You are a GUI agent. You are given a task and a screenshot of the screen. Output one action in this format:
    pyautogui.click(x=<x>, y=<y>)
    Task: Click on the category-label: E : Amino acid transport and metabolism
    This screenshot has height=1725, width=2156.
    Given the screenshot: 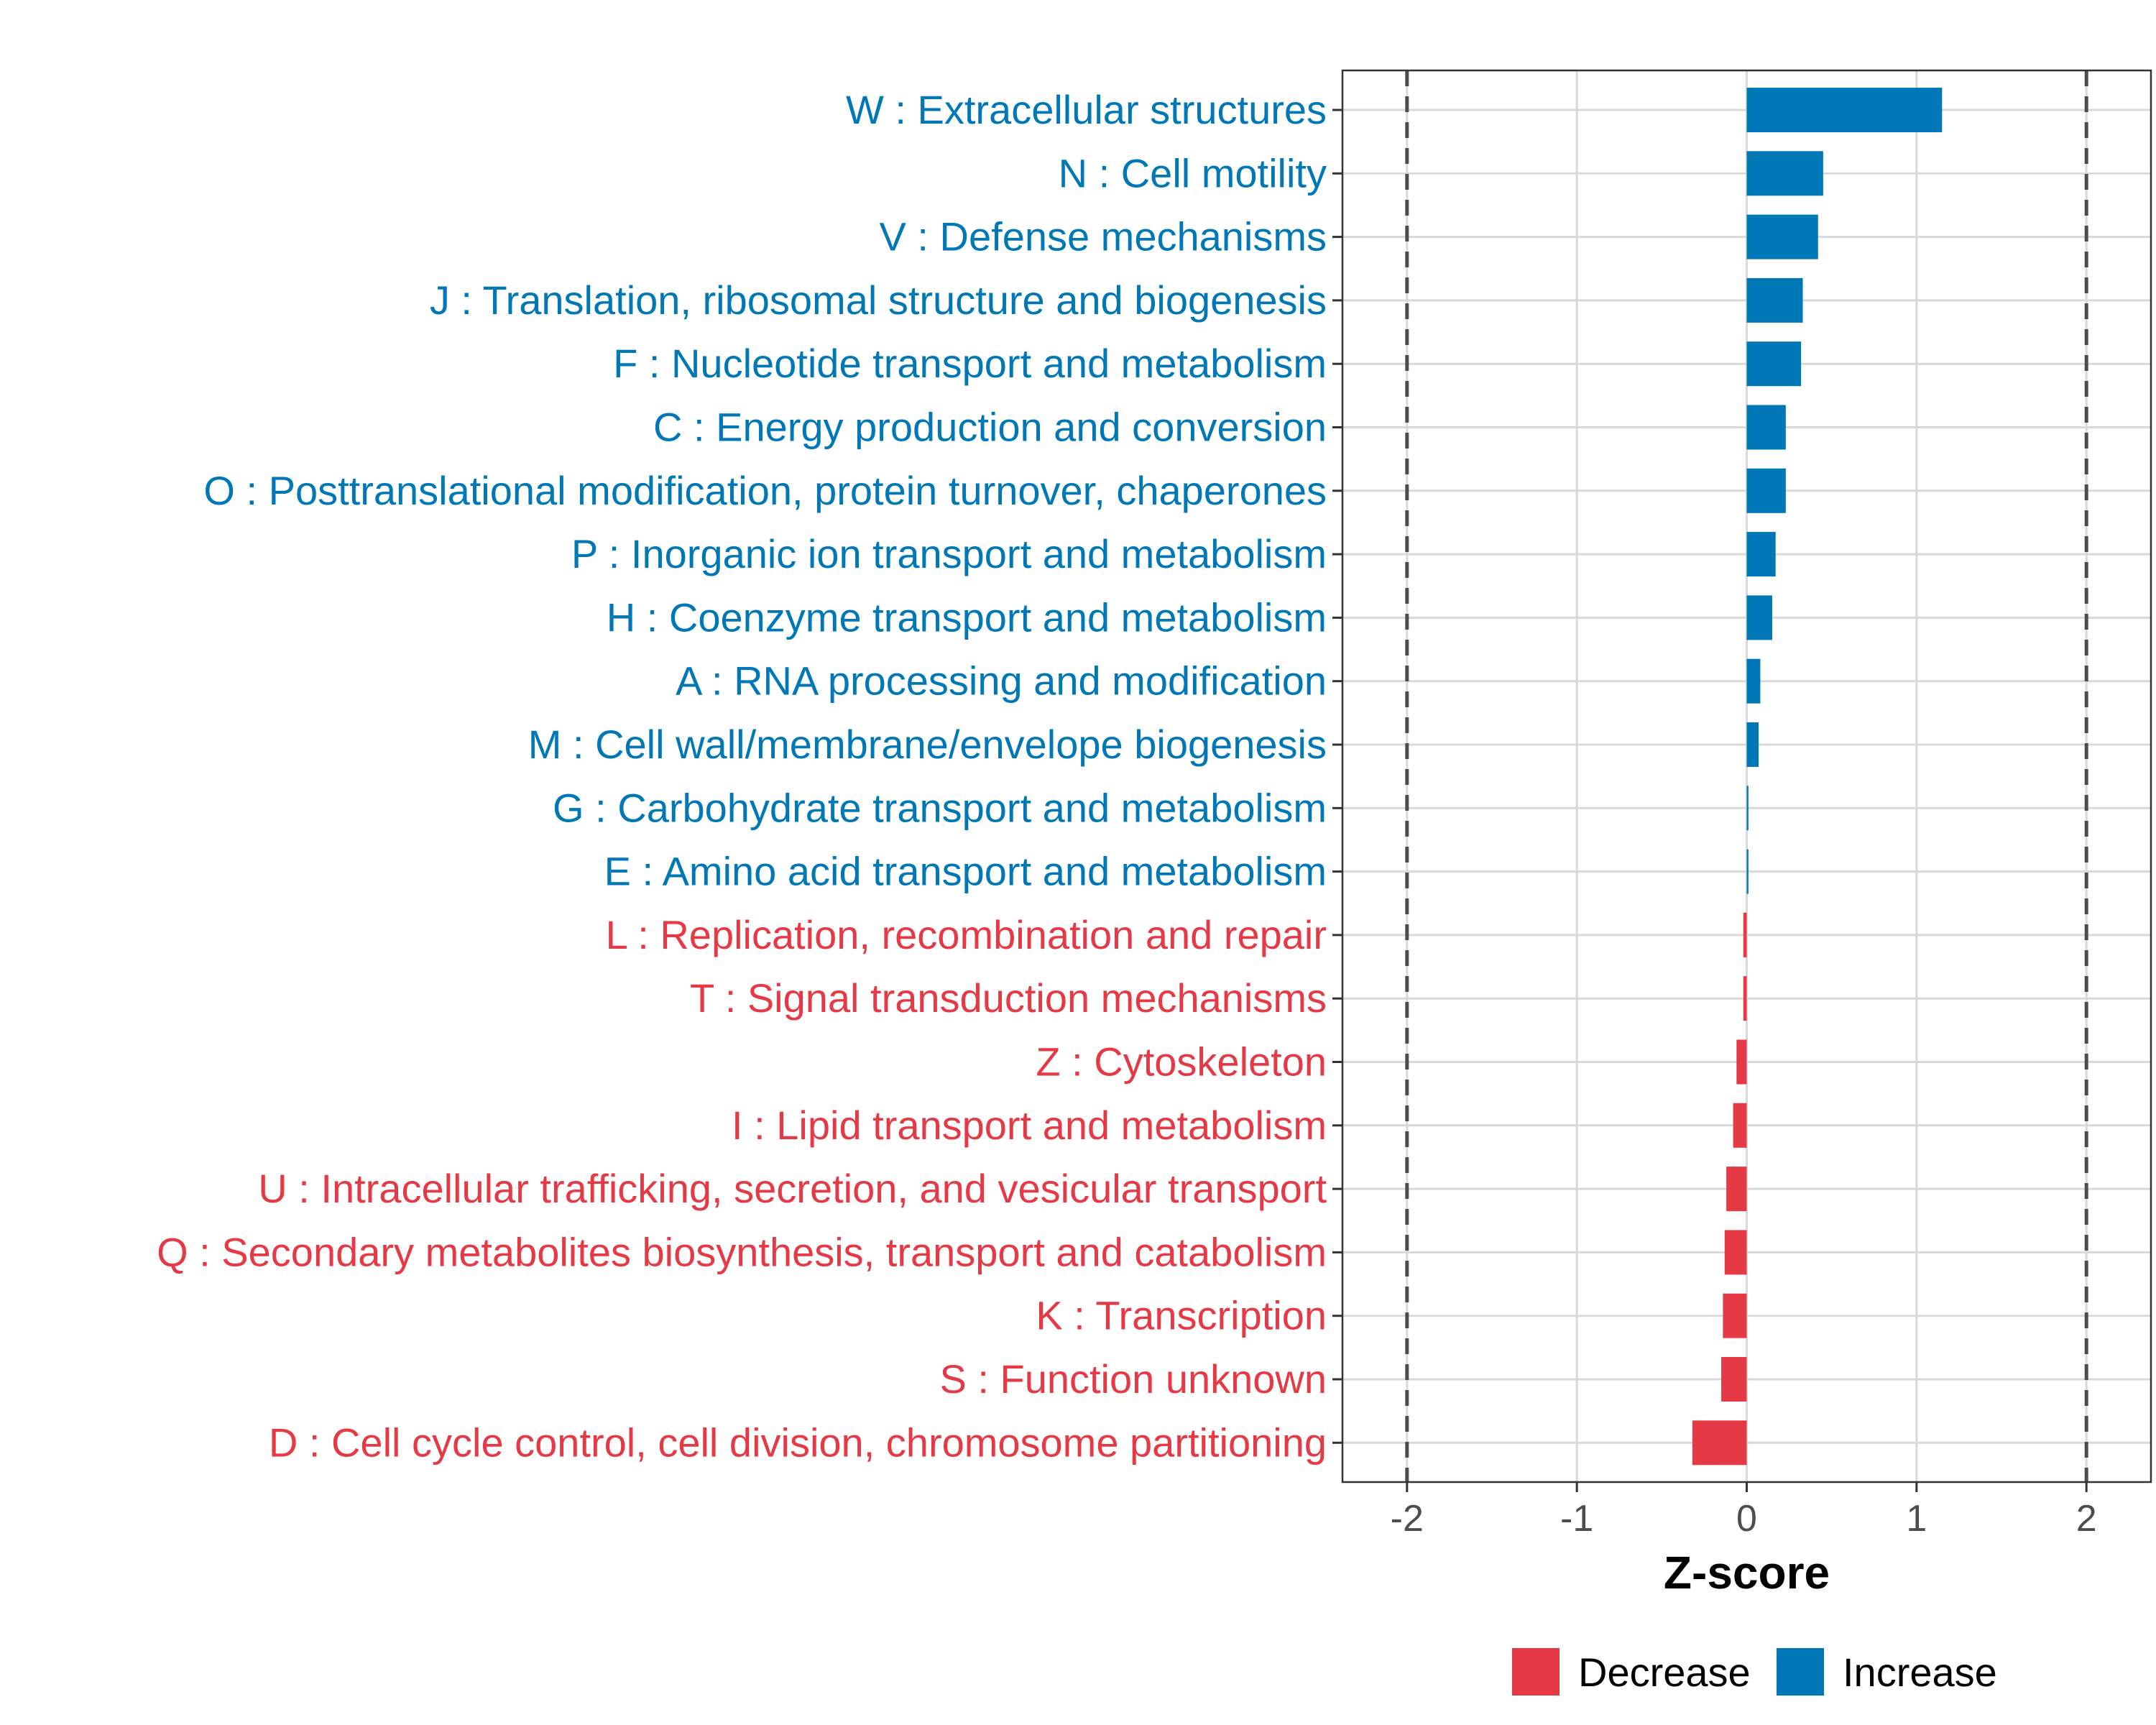 What is the action you would take?
    pyautogui.click(x=965, y=871)
    